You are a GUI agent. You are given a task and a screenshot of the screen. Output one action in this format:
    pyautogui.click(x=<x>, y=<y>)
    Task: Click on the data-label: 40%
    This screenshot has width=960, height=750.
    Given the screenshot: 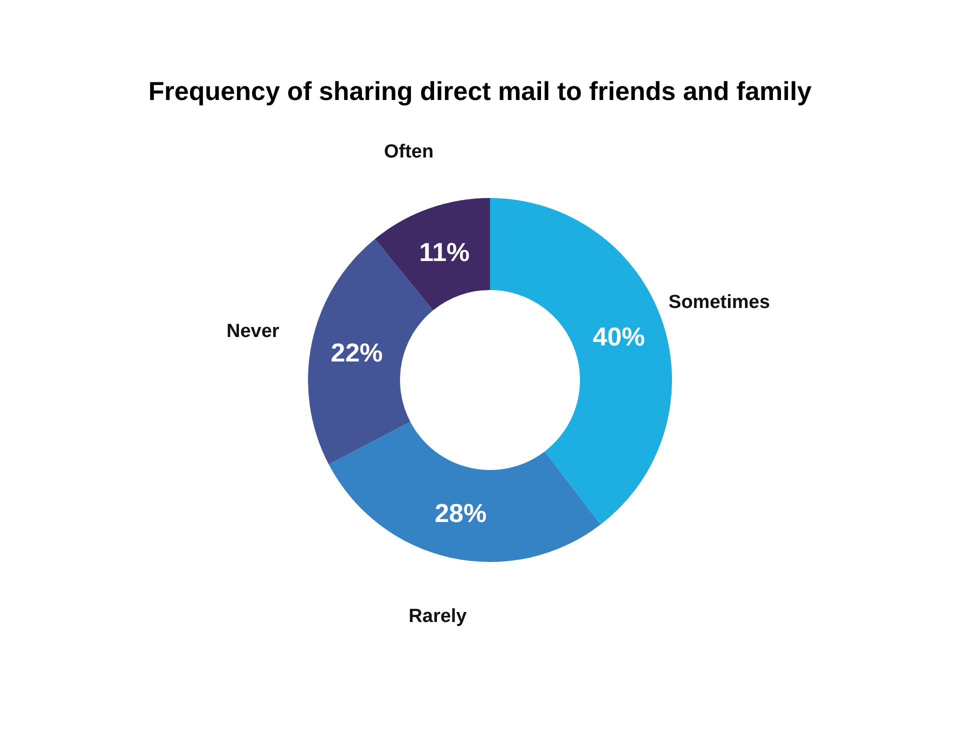 What is the action you would take?
    pyautogui.click(x=618, y=336)
    